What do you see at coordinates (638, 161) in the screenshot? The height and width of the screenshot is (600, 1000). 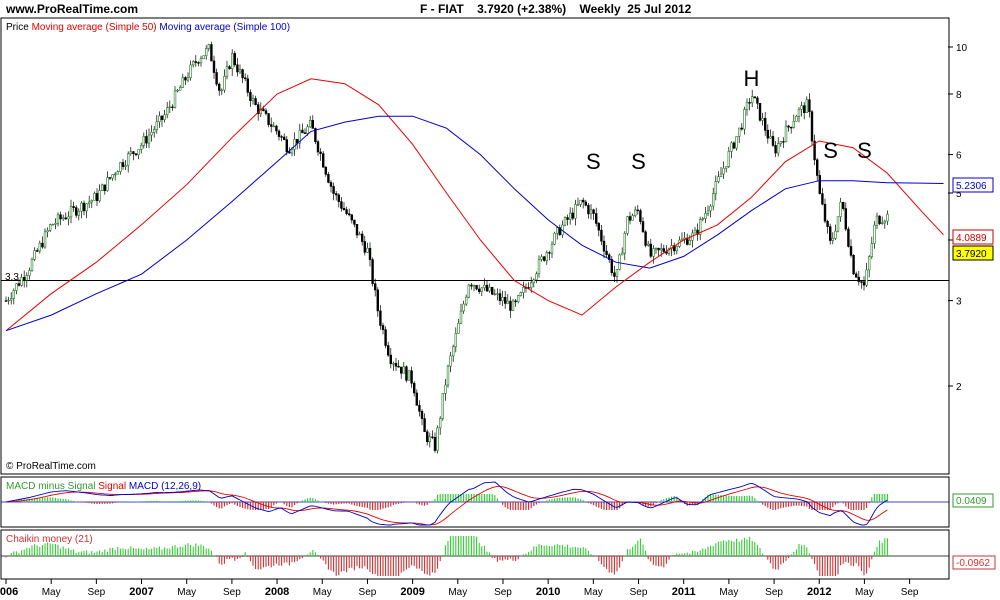 I see `pattern-annotation: S` at bounding box center [638, 161].